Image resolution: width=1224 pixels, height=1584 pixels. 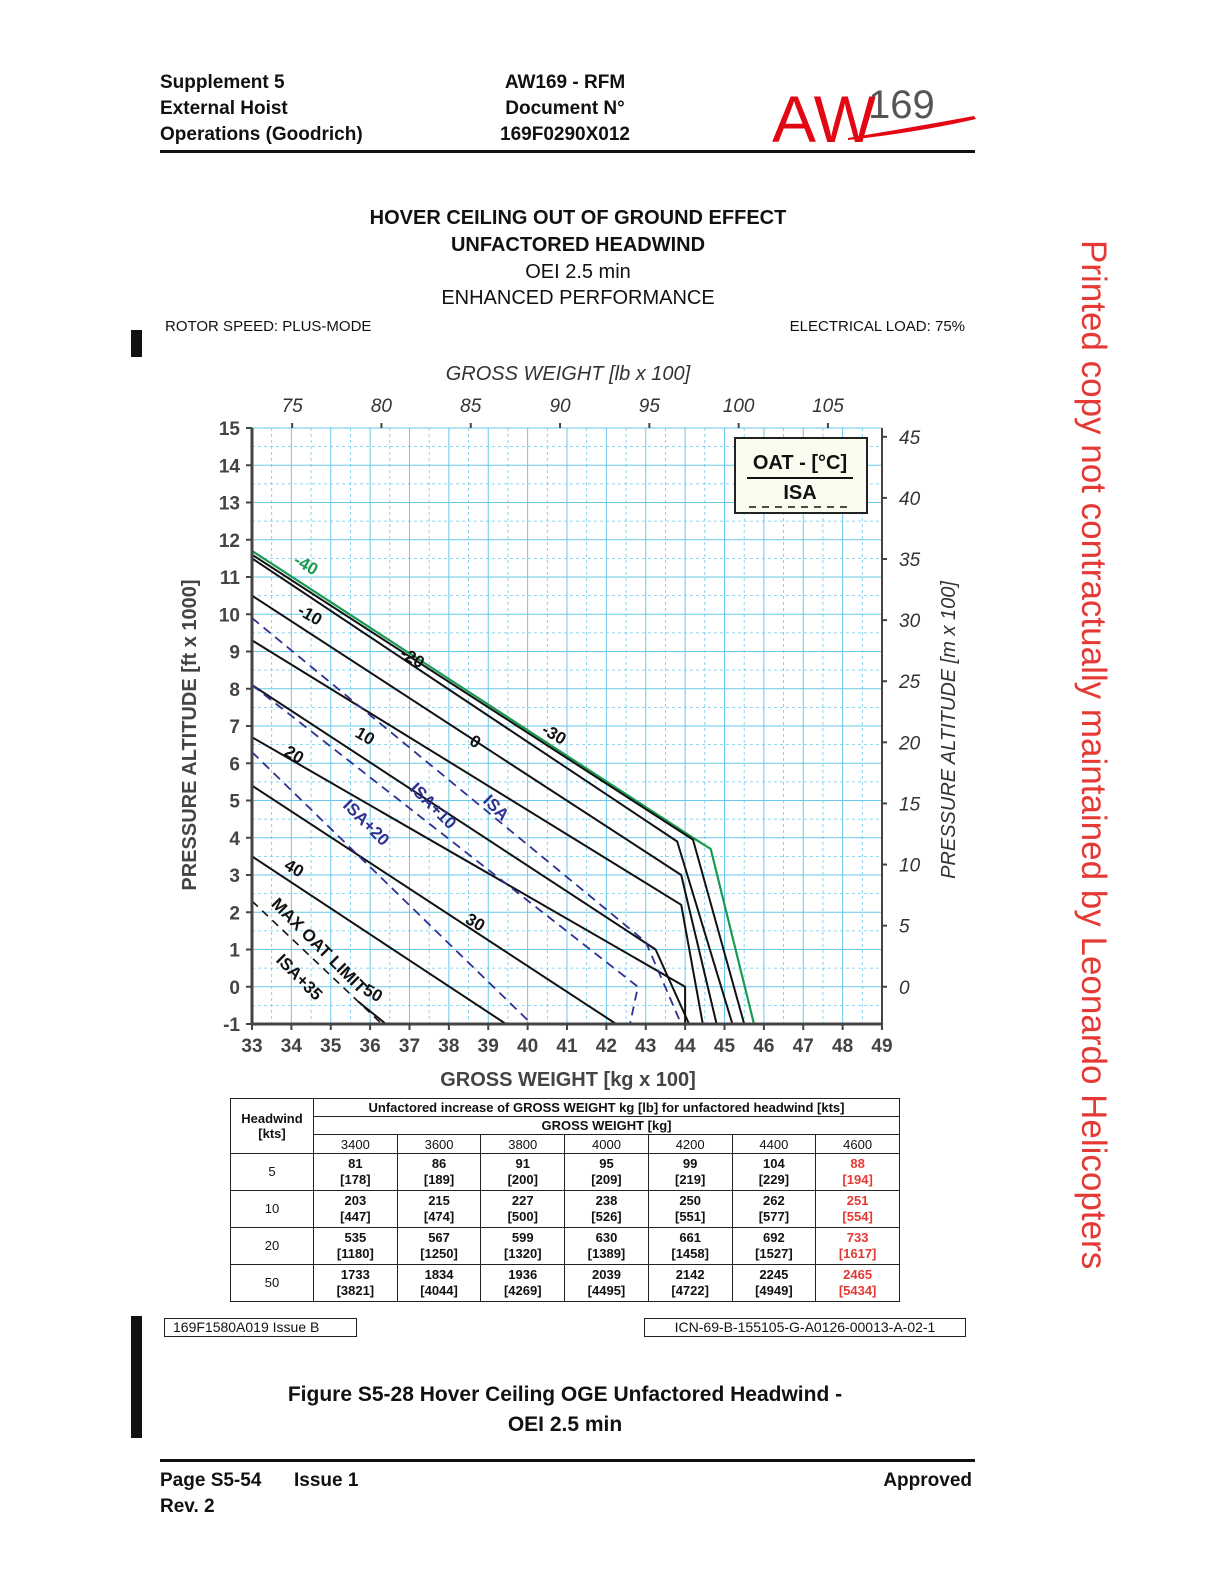 I want to click on weight-increase-lb: [1180], so click(x=355, y=1253).